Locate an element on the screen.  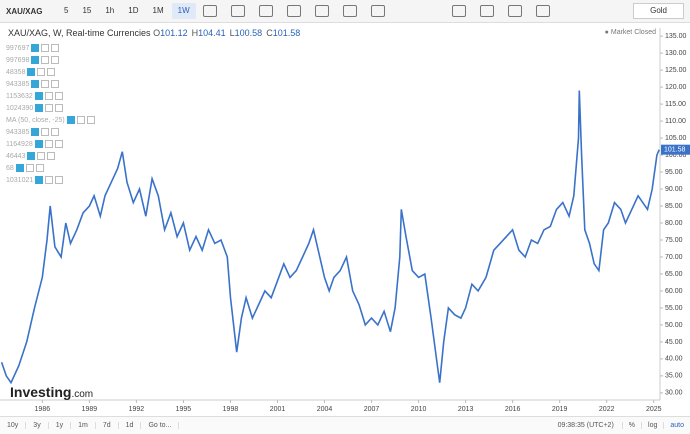
x-tick-label: 2004 is located at coordinates (325, 409).